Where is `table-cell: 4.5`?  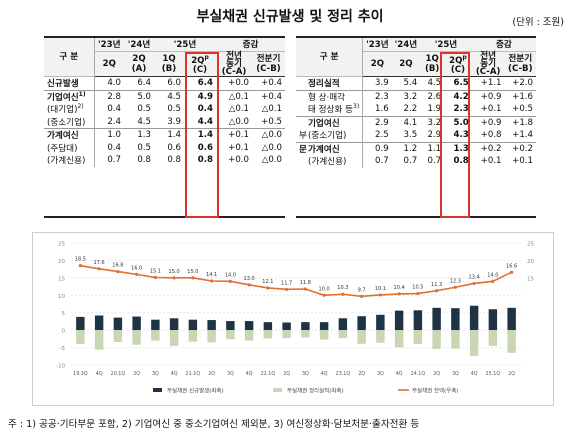 table-cell: 4.5 is located at coordinates (434, 83).